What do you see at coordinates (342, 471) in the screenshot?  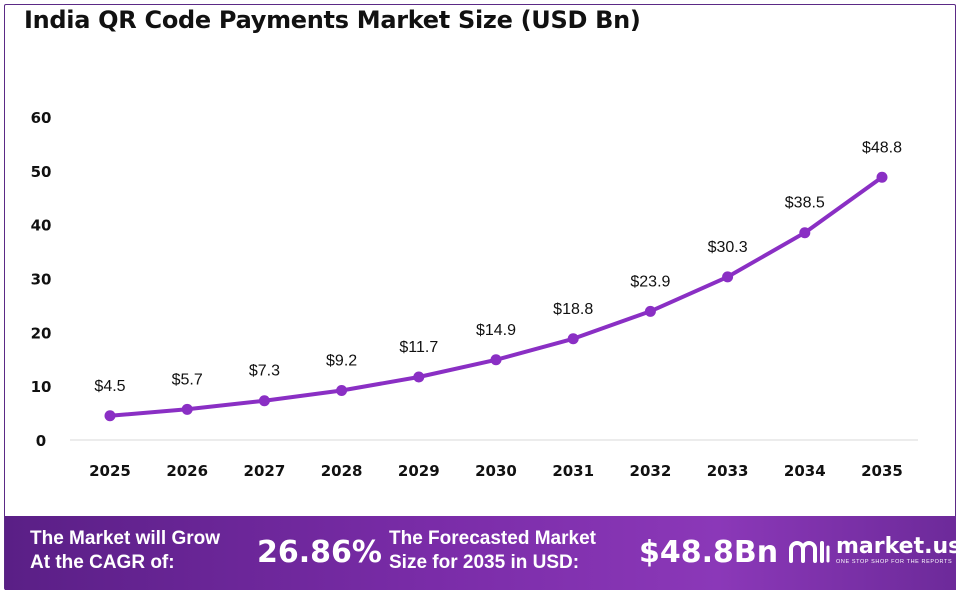 I see `x-tick-label: 2028` at bounding box center [342, 471].